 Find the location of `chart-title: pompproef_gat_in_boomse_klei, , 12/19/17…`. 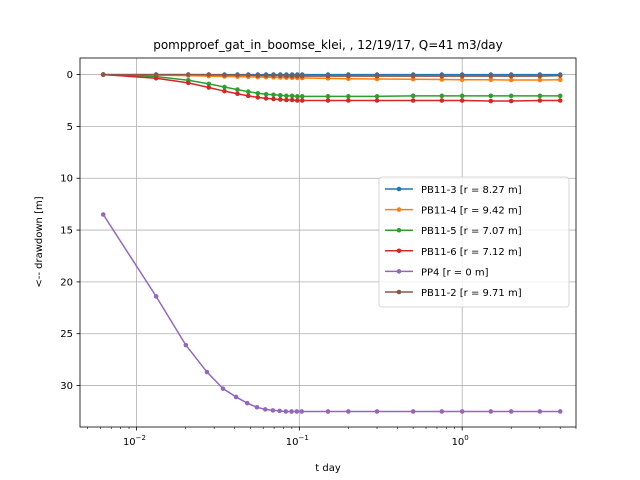

chart-title: pompproef_gat_in_boomse_klei, , 12/19/17… is located at coordinates (328, 45).